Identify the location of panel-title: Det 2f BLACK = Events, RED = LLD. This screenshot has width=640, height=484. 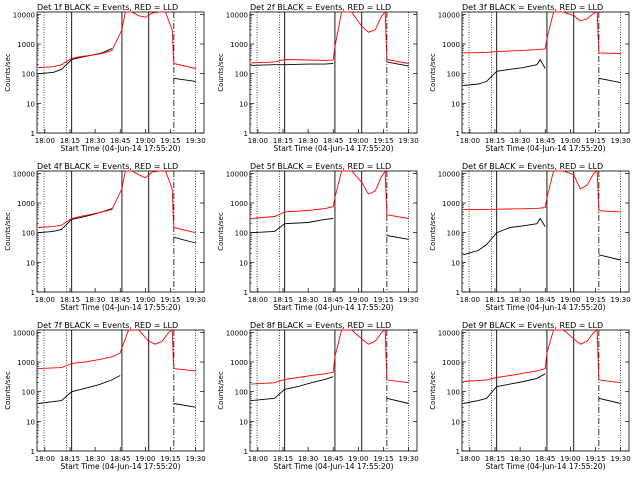
(320, 7).